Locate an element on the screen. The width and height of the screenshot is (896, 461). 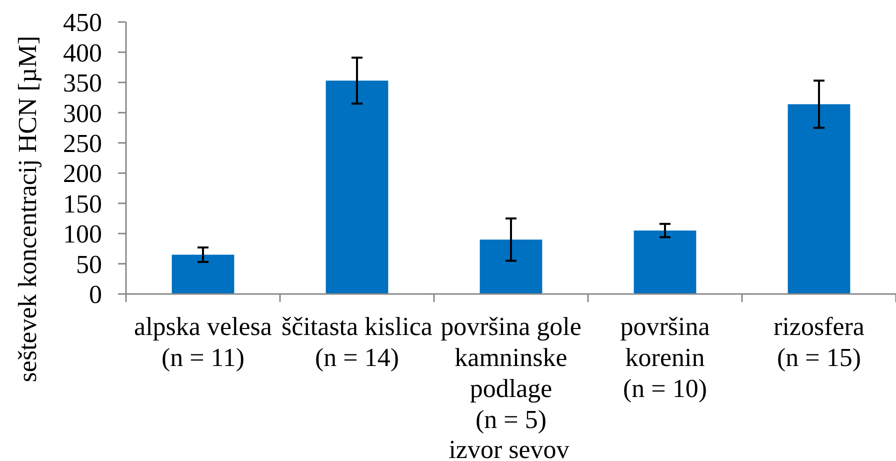
x-tick-label: alpska velesa (n = 11) is located at coordinates (203, 342).